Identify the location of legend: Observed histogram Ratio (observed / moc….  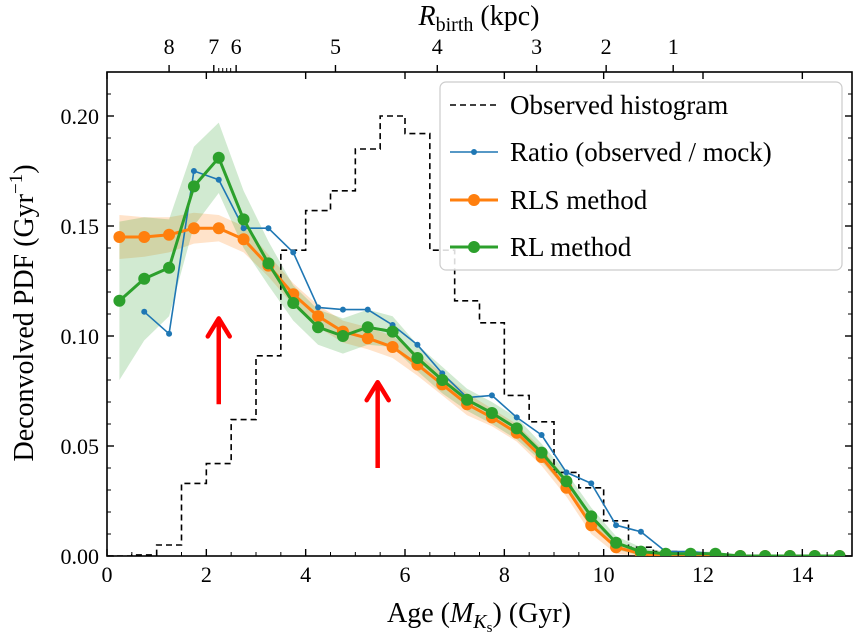
(641, 176).